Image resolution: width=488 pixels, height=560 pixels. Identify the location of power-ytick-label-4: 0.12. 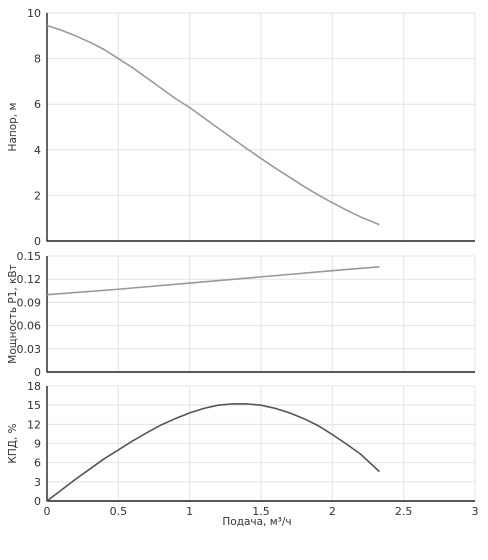
(29, 279).